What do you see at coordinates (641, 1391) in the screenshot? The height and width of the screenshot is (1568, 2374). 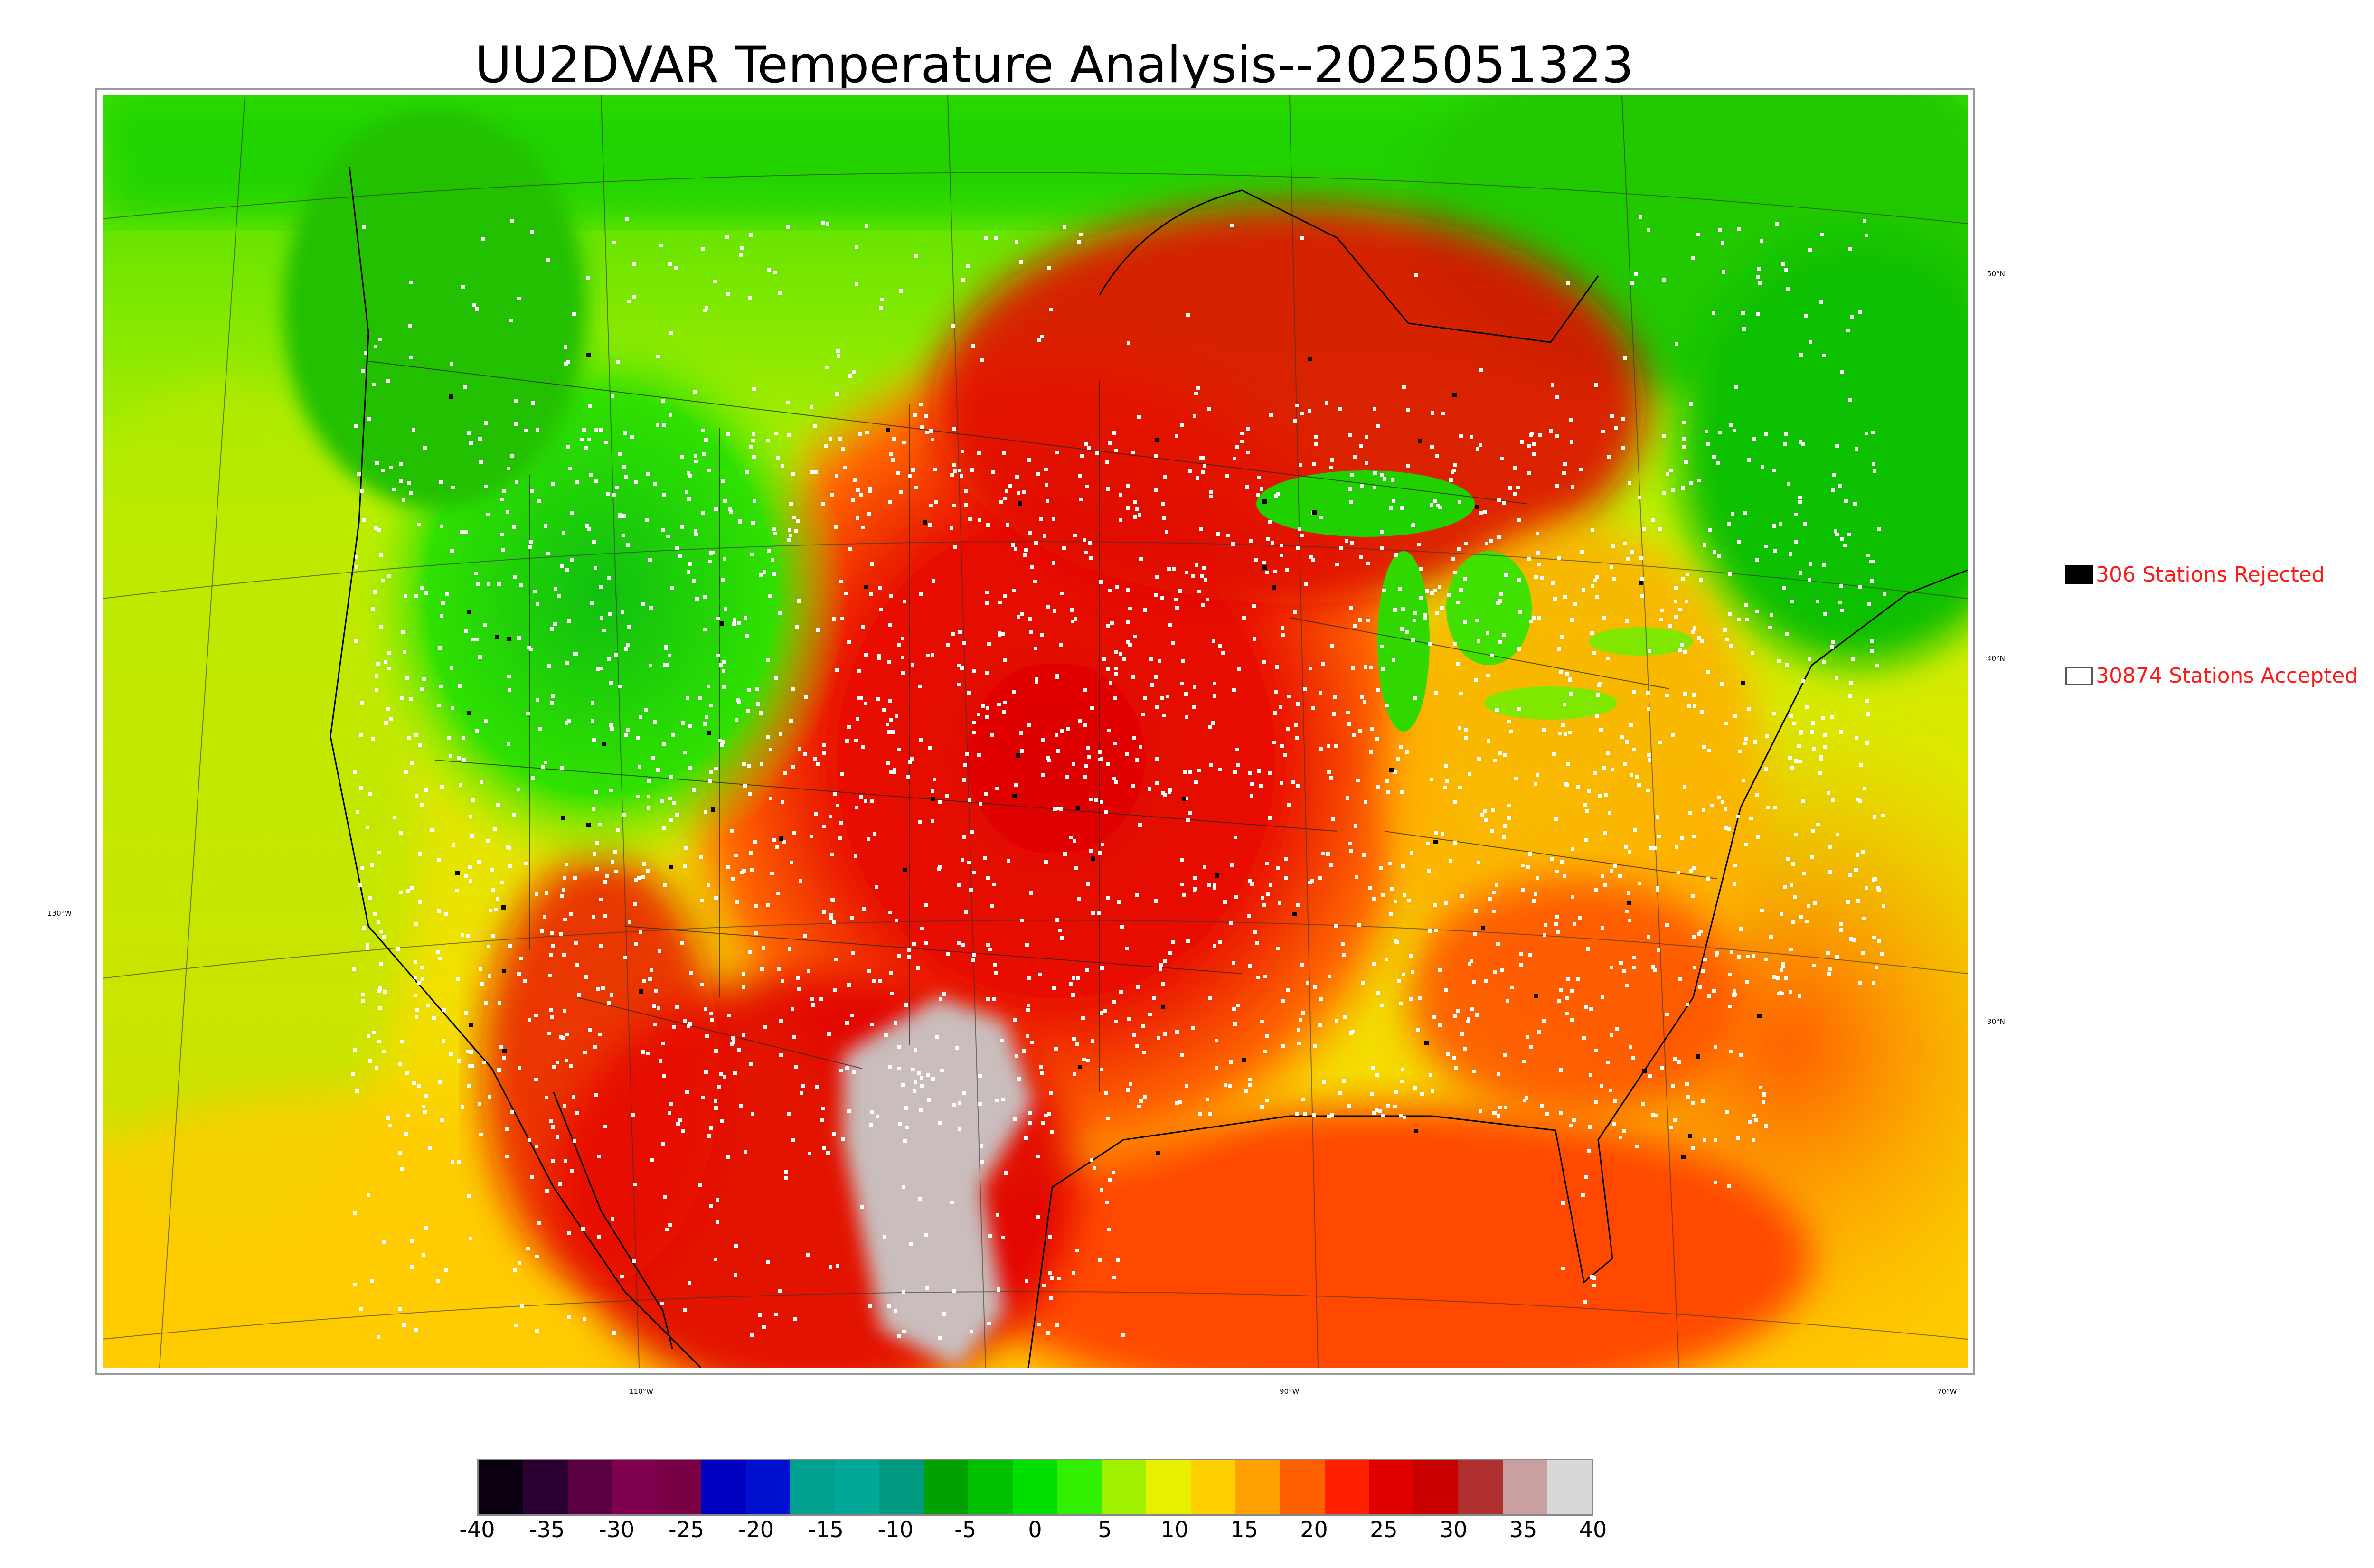 I see `lon-label-110w: 110°W` at bounding box center [641, 1391].